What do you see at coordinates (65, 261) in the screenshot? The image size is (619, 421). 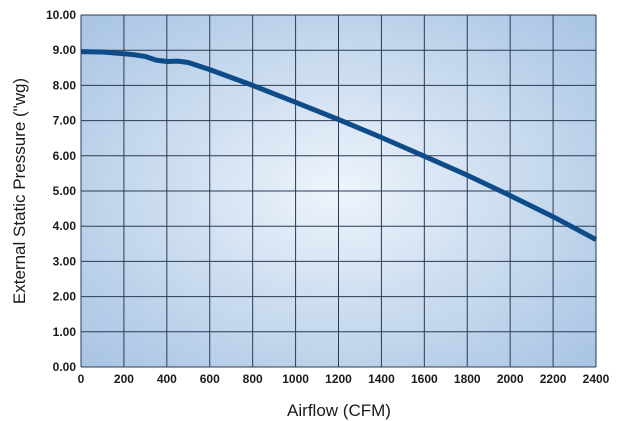 I see `y-tick-label: 3.00` at bounding box center [65, 261].